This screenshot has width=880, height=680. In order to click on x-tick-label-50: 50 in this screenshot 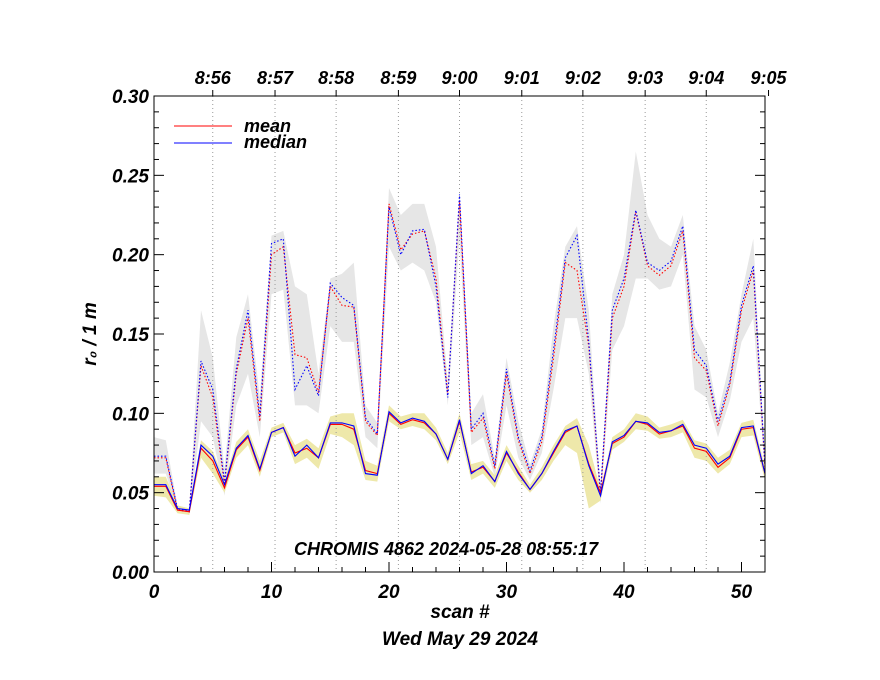, I will do `click(742, 592)`.